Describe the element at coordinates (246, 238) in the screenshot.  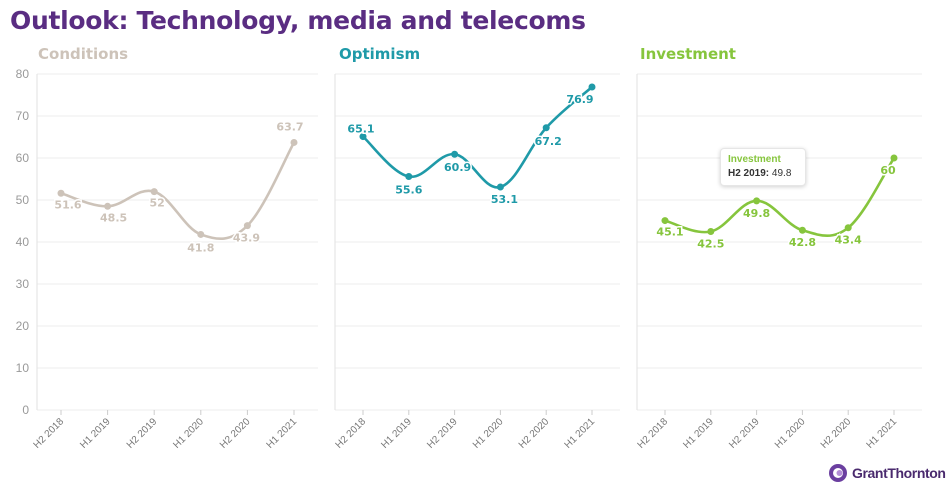
I see `data-label: 43.9` at that location.